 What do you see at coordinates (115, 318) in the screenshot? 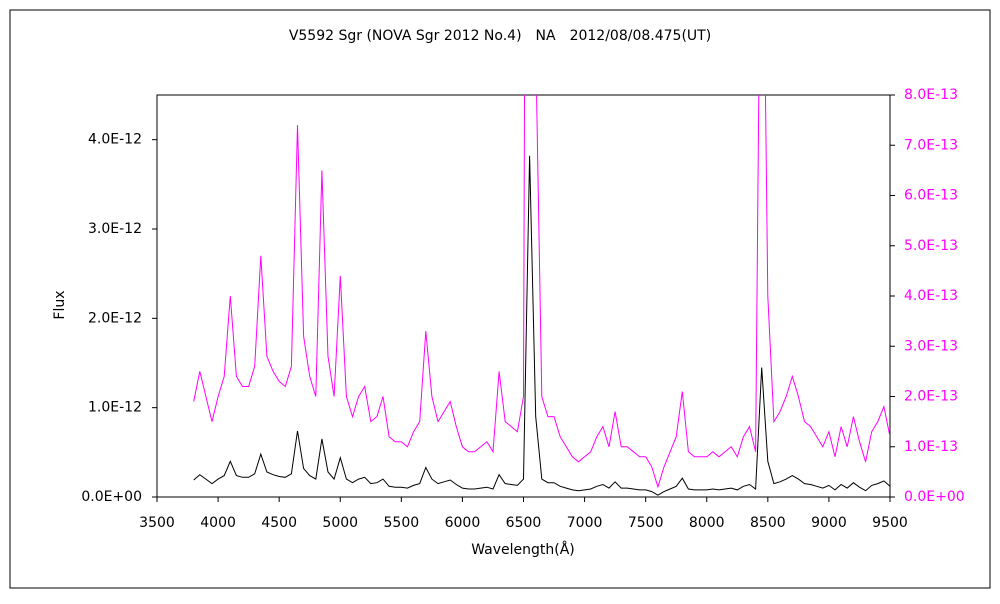
I see `y-tick-label: 2.0E-12` at bounding box center [115, 318].